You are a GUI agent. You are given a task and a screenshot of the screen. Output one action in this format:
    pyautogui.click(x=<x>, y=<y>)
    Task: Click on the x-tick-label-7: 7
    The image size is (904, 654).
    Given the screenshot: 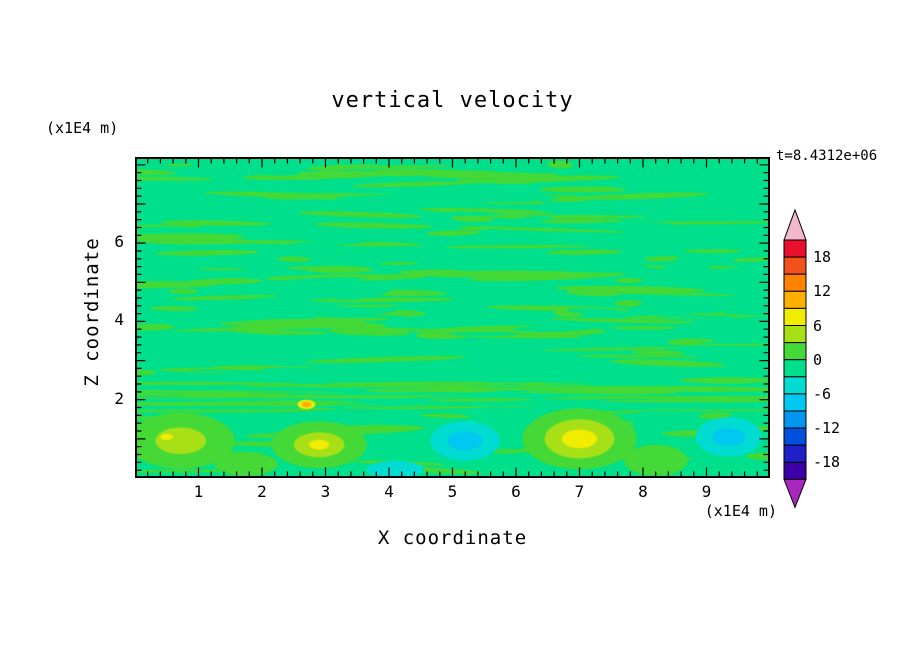 What is the action you would take?
    pyautogui.click(x=579, y=491)
    